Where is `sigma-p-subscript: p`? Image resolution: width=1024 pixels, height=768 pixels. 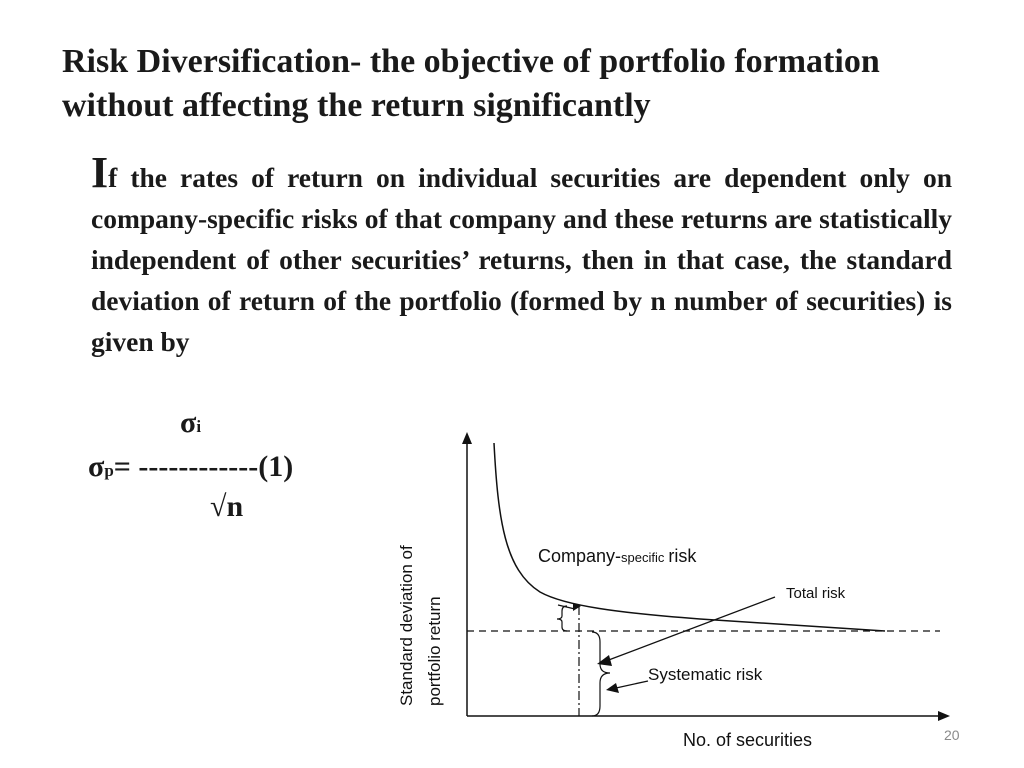
sigma-p-subscript: p is located at coordinates (109, 470).